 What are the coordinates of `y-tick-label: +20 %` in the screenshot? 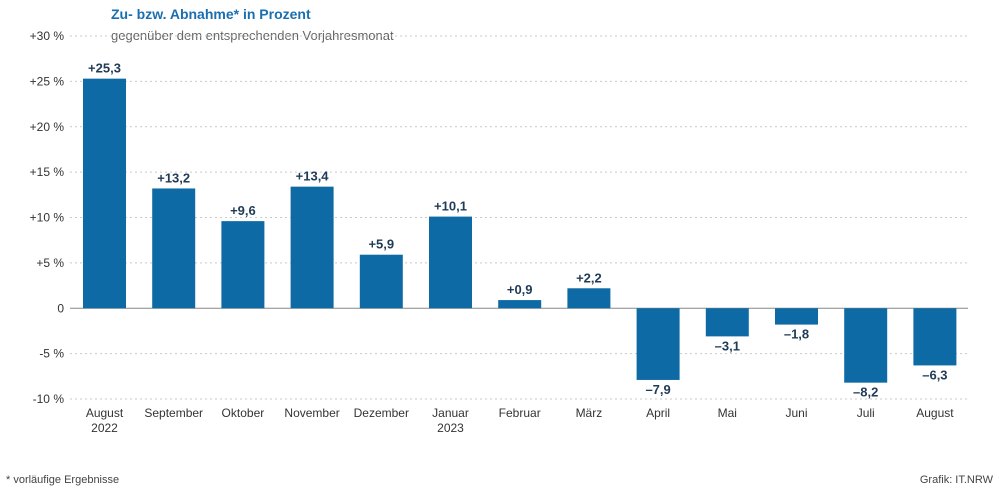 It's located at (47, 127).